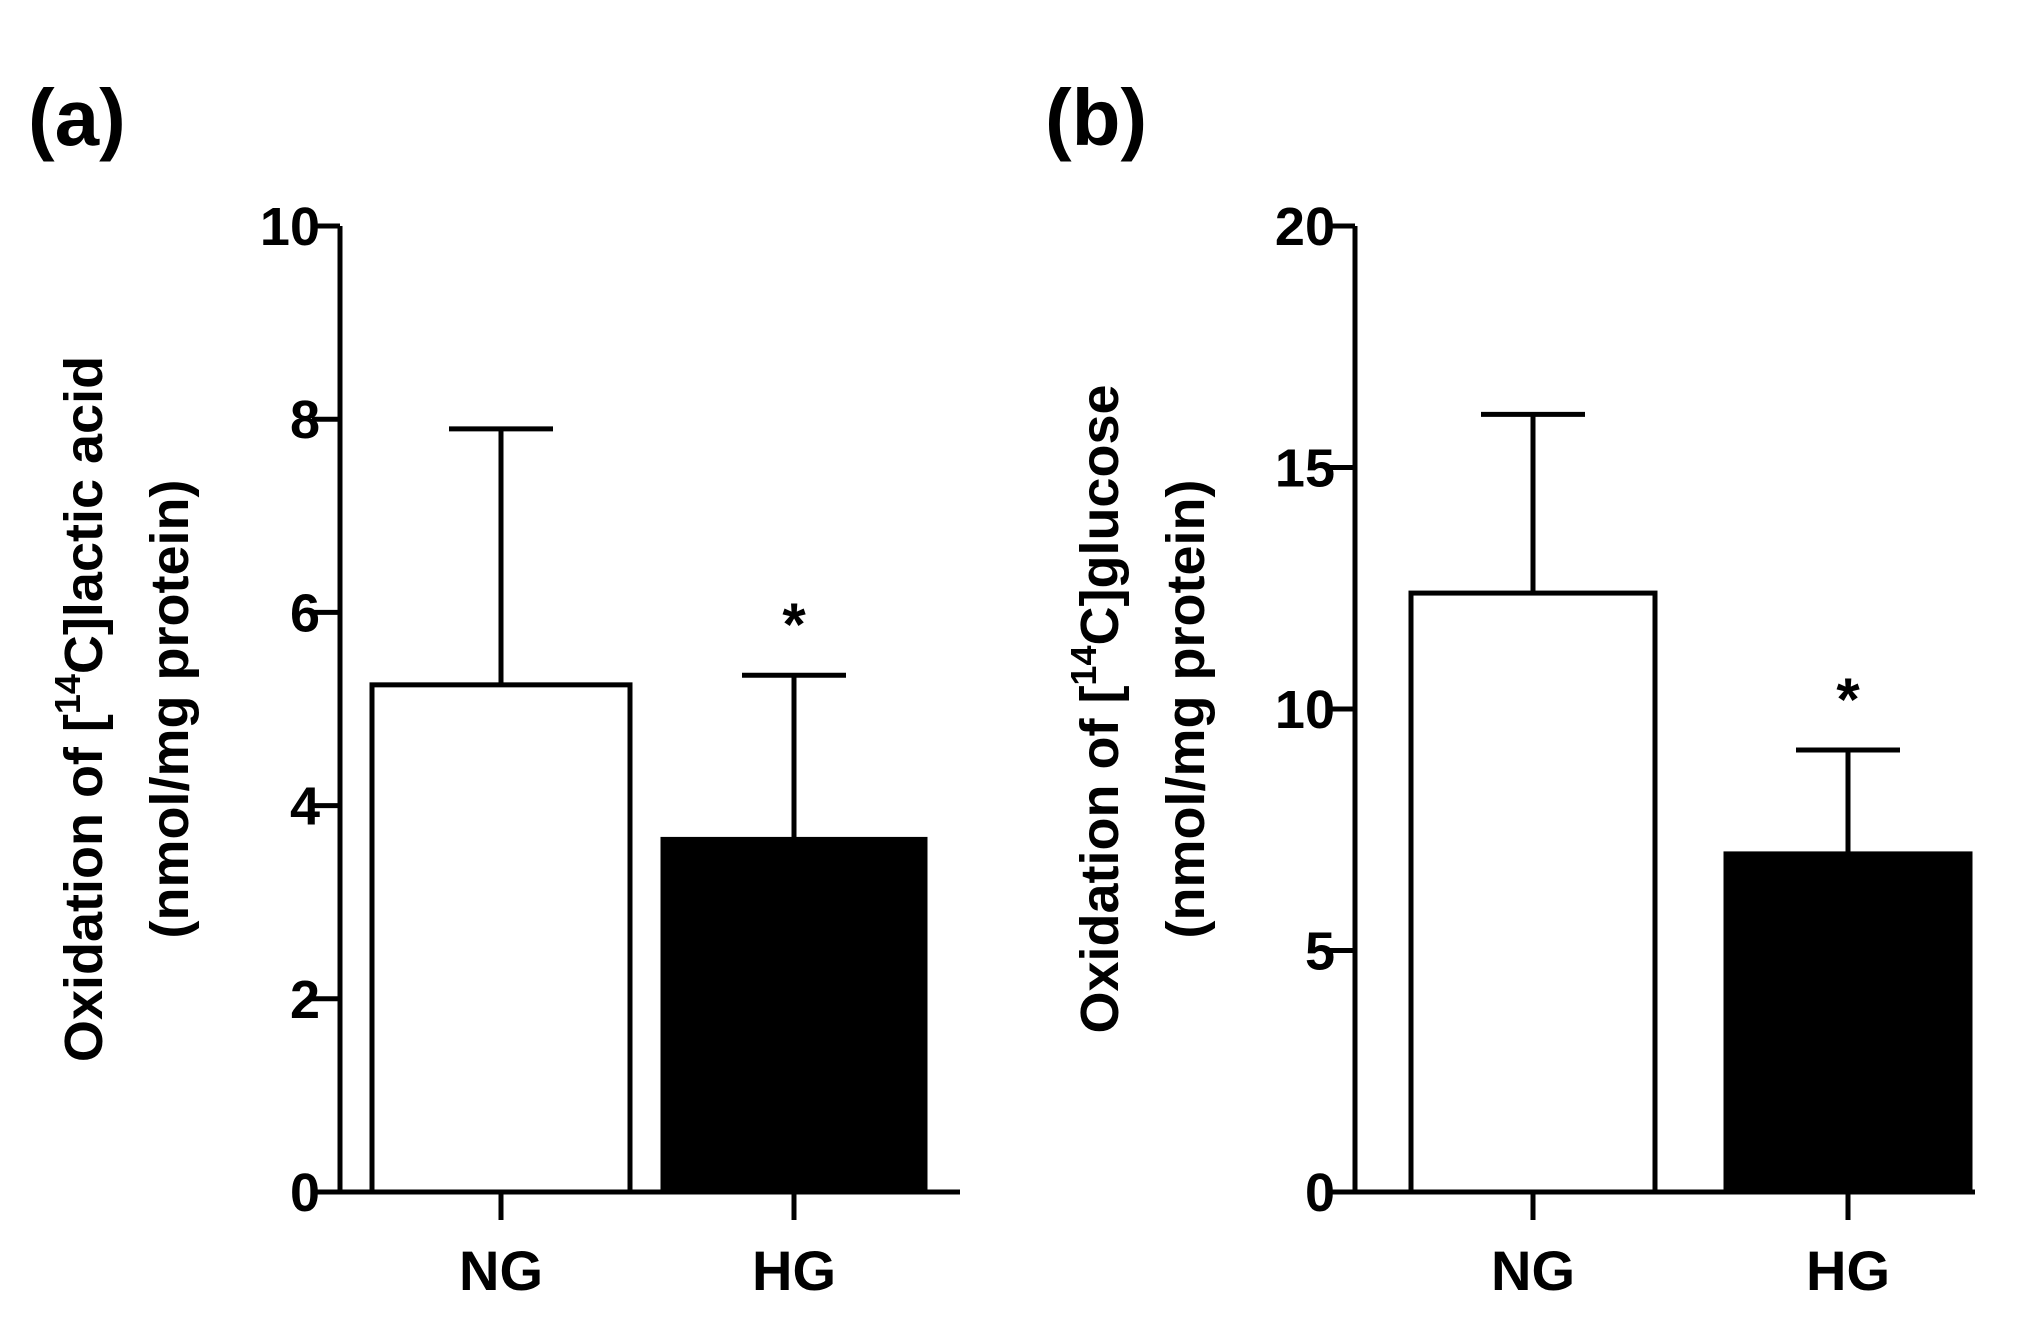 The width and height of the screenshot is (2020, 1322). Describe the element at coordinates (305, 1000) in the screenshot. I see `y-tick-label: 2` at that location.